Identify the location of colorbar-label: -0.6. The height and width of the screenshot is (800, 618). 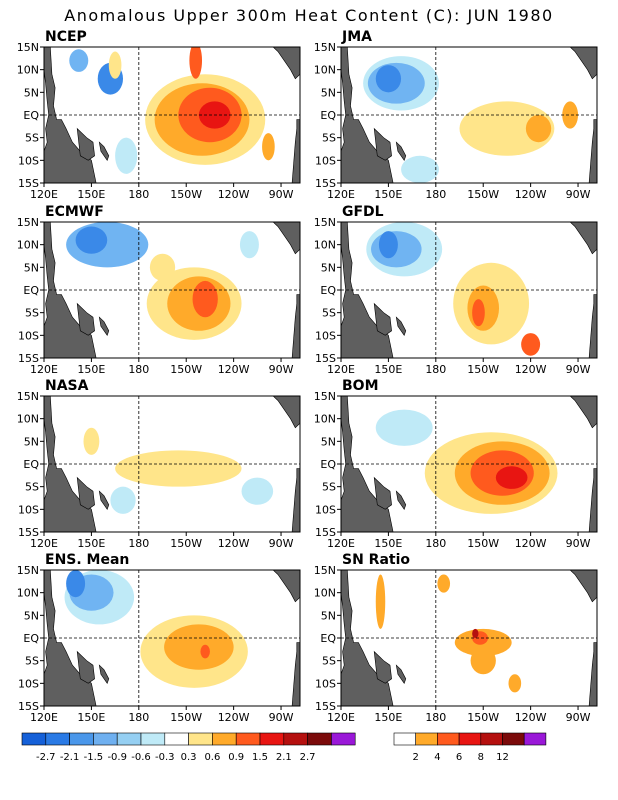
(141, 757).